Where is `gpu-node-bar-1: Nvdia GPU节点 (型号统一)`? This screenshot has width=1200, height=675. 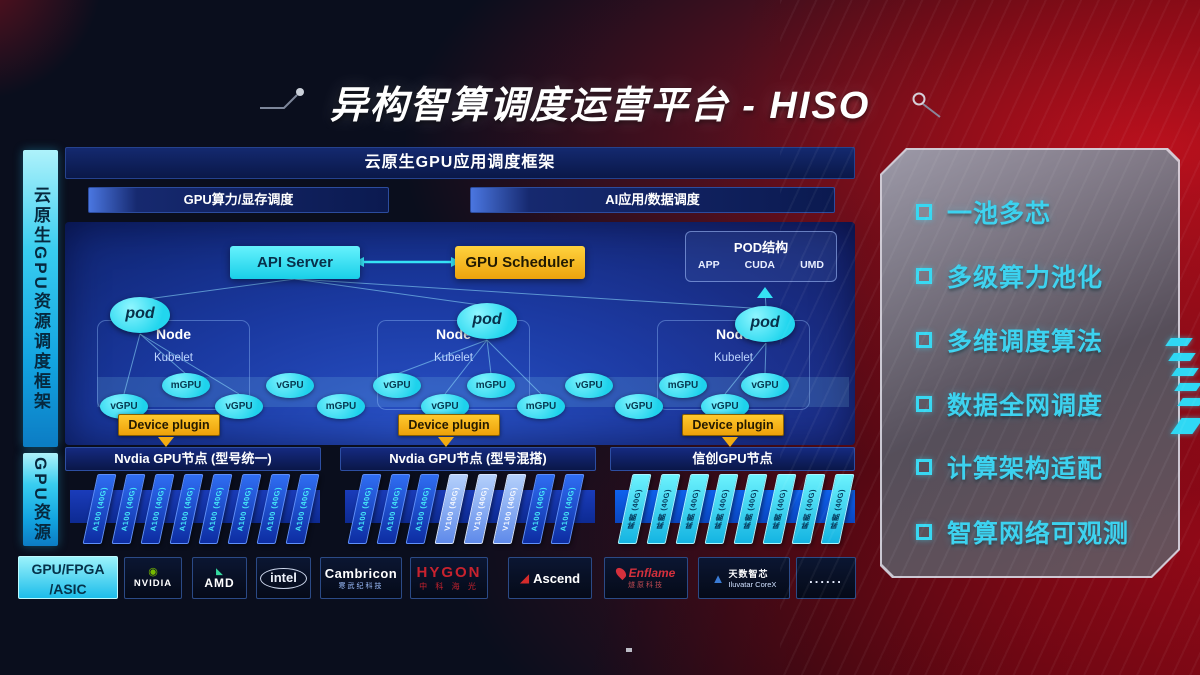
gpu-node-bar-1: Nvdia GPU节点 (型号统一) is located at coordinates (193, 459).